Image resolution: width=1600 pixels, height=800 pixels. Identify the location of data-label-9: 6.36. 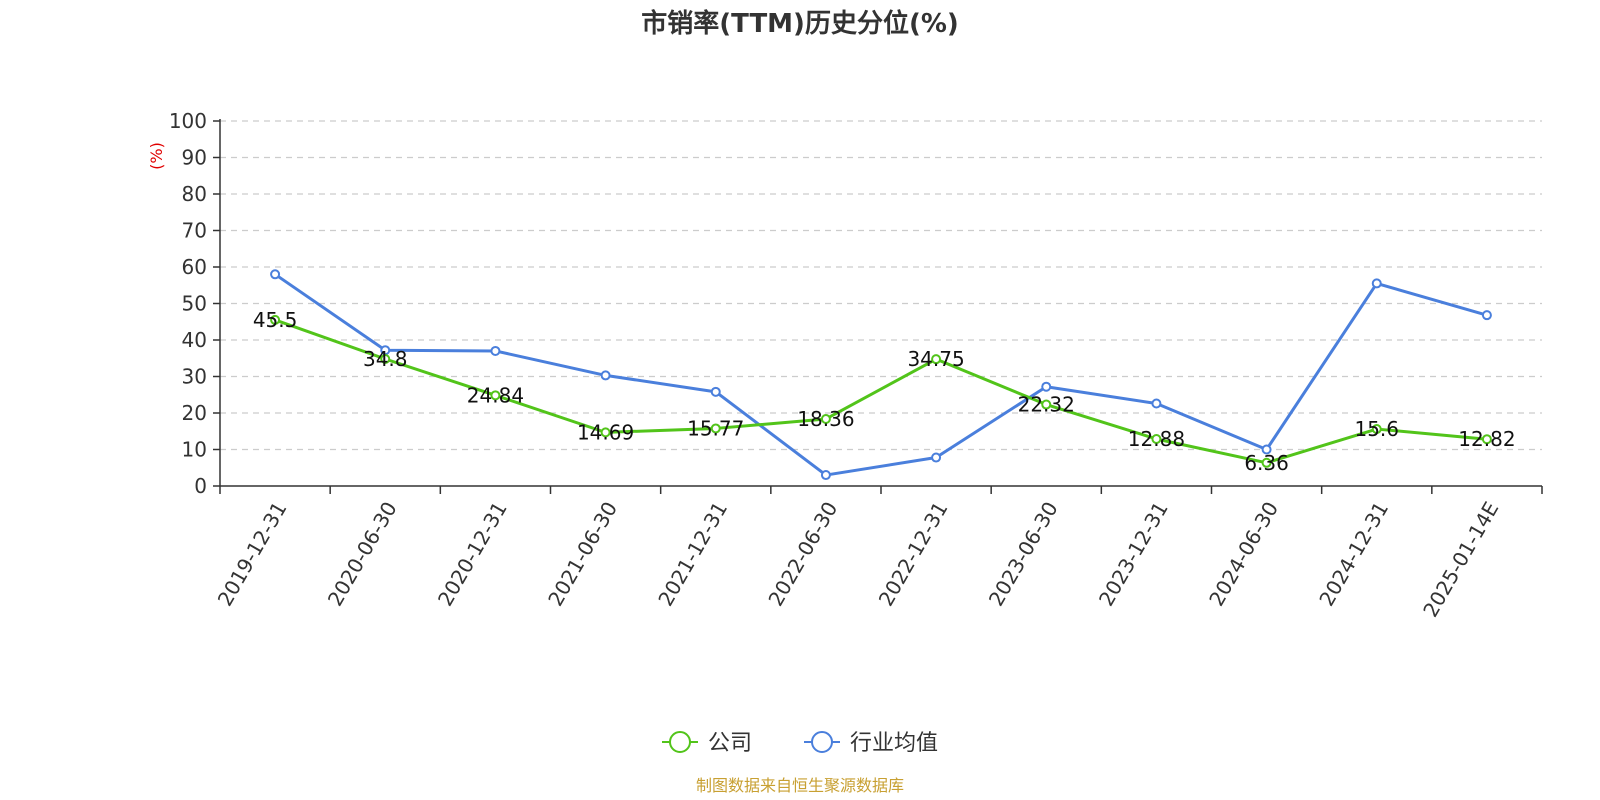
(1266, 463).